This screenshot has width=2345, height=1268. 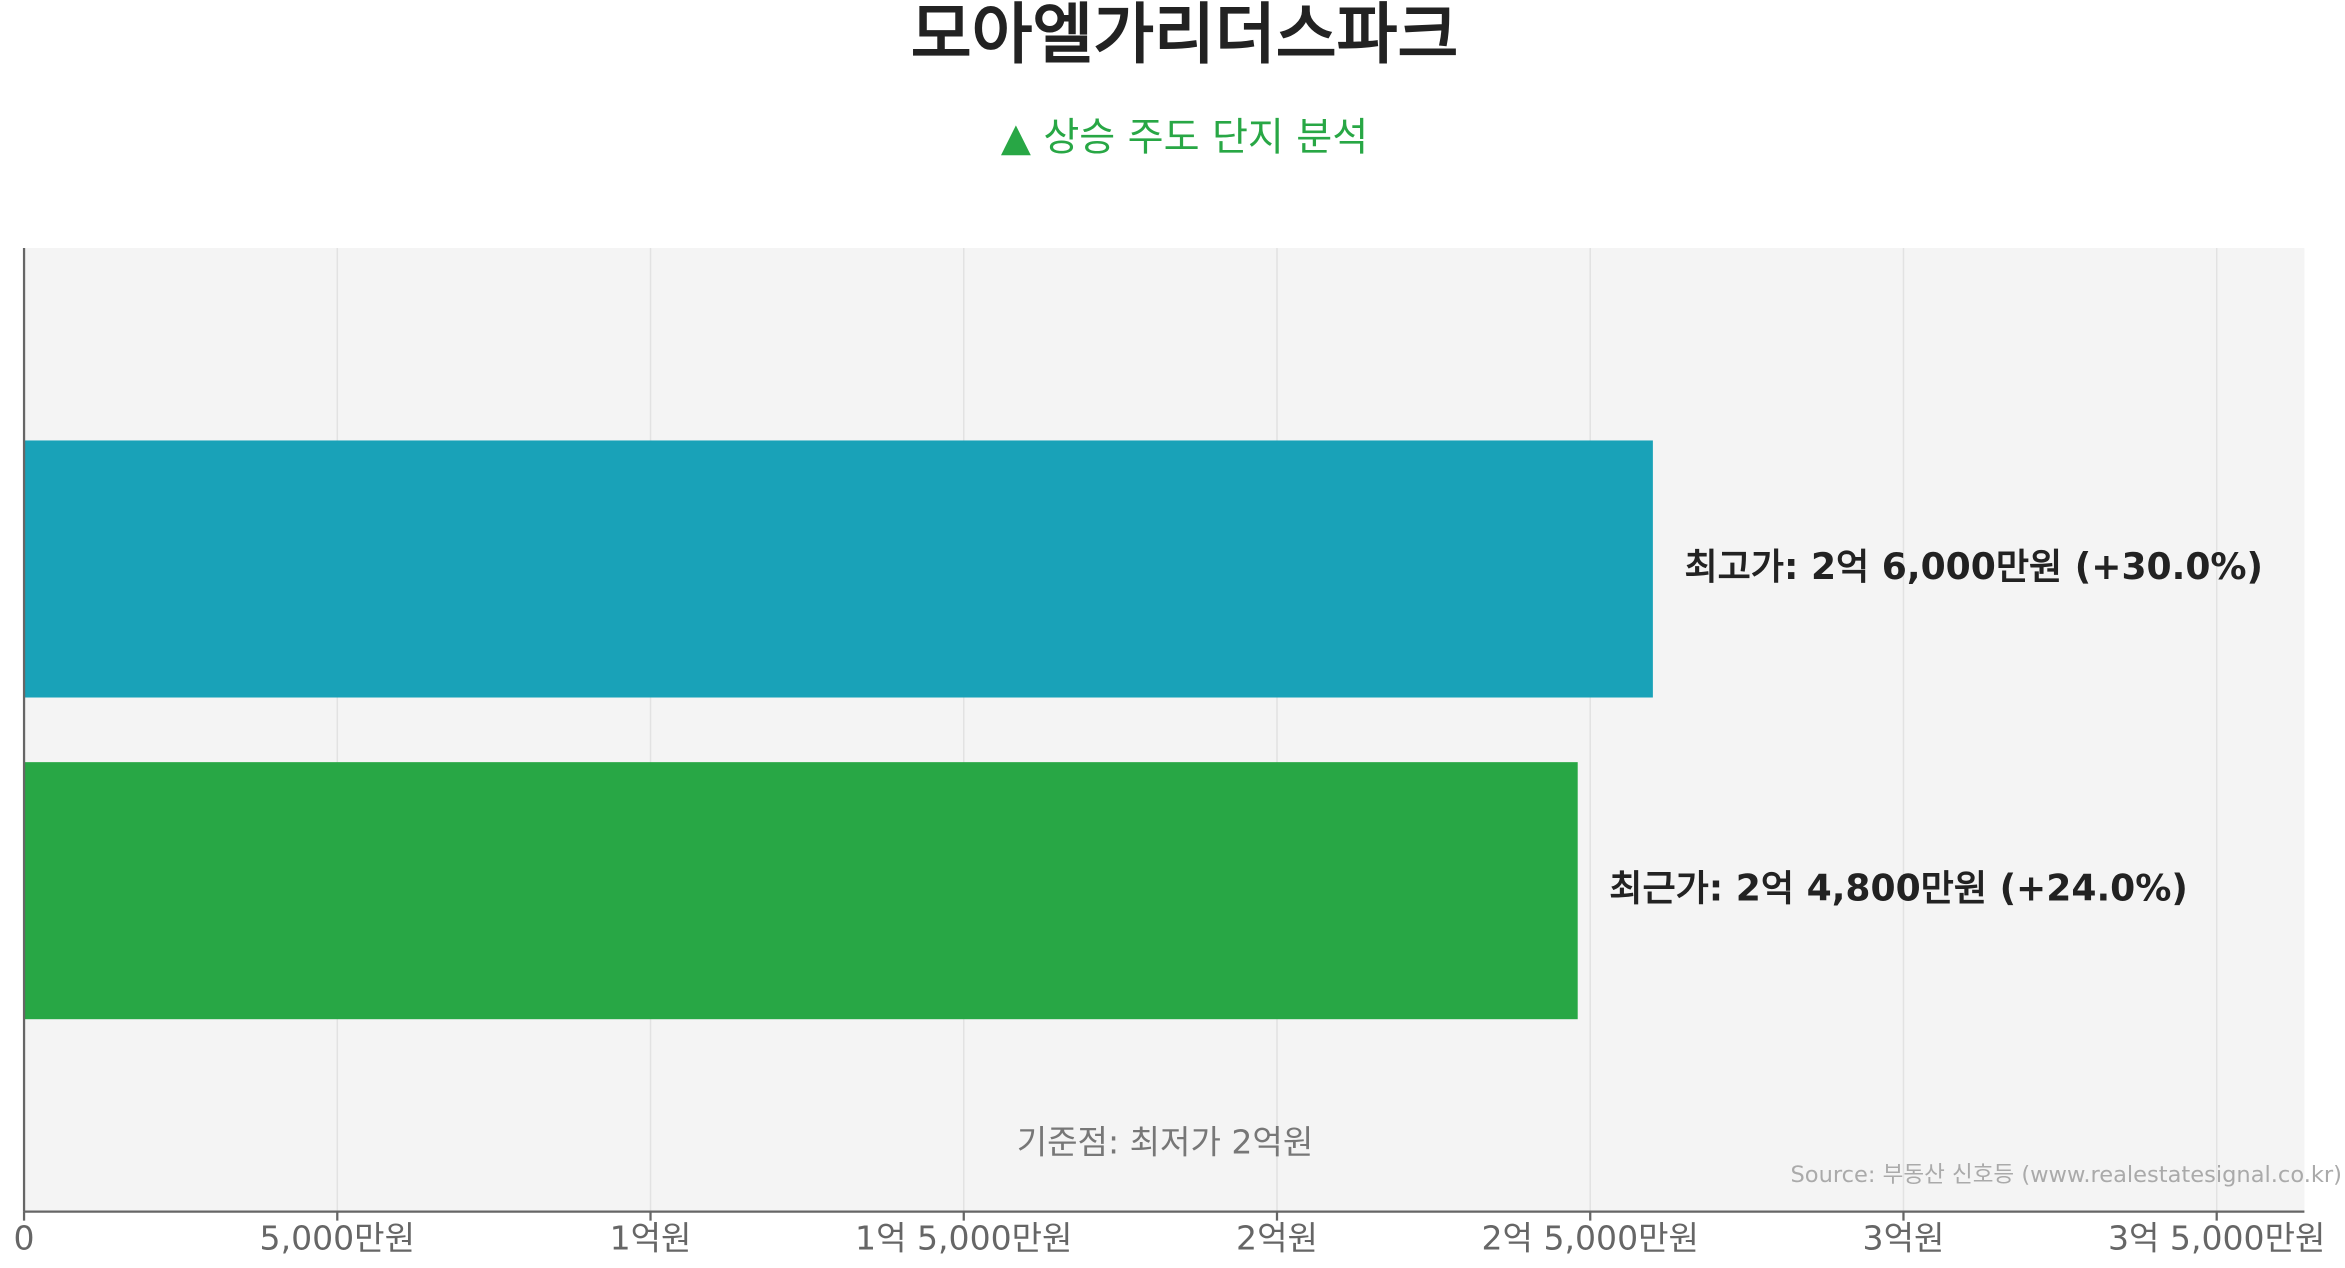 I want to click on annotation: 기준점: 최저가 2억원, so click(x=1165, y=1141).